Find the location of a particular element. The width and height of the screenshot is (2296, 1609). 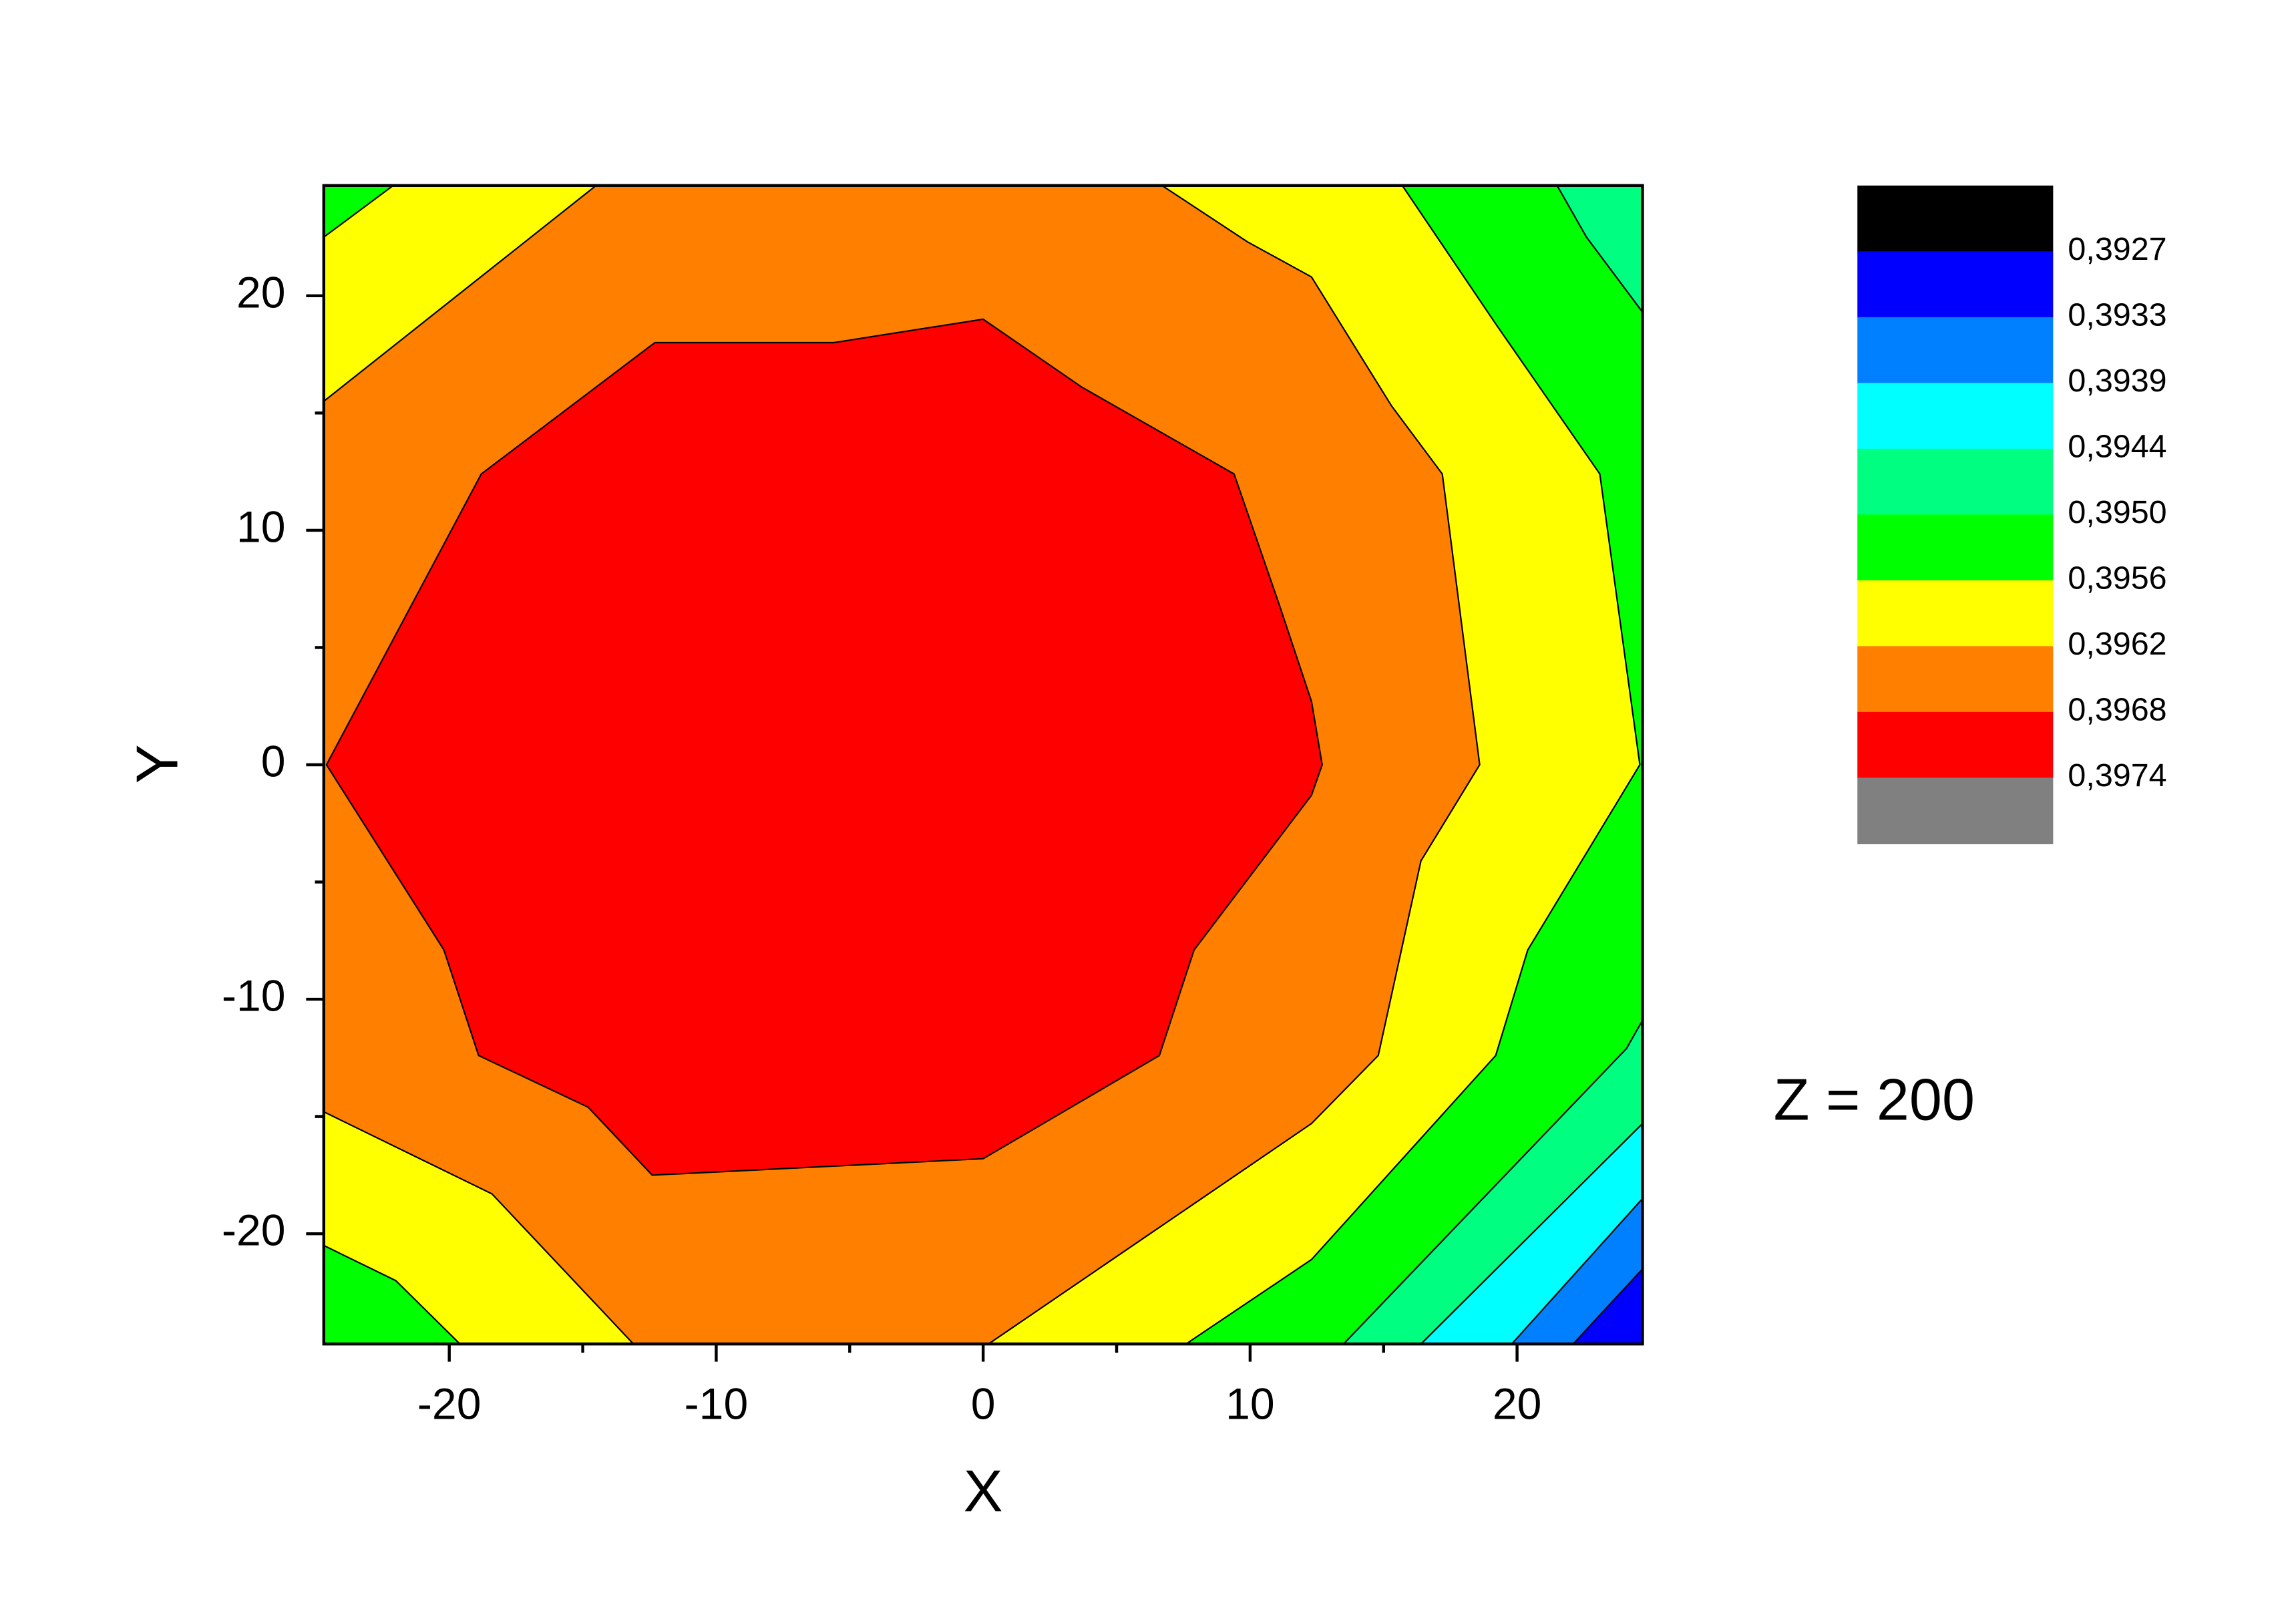

y-tick-label: 0 is located at coordinates (273, 761).